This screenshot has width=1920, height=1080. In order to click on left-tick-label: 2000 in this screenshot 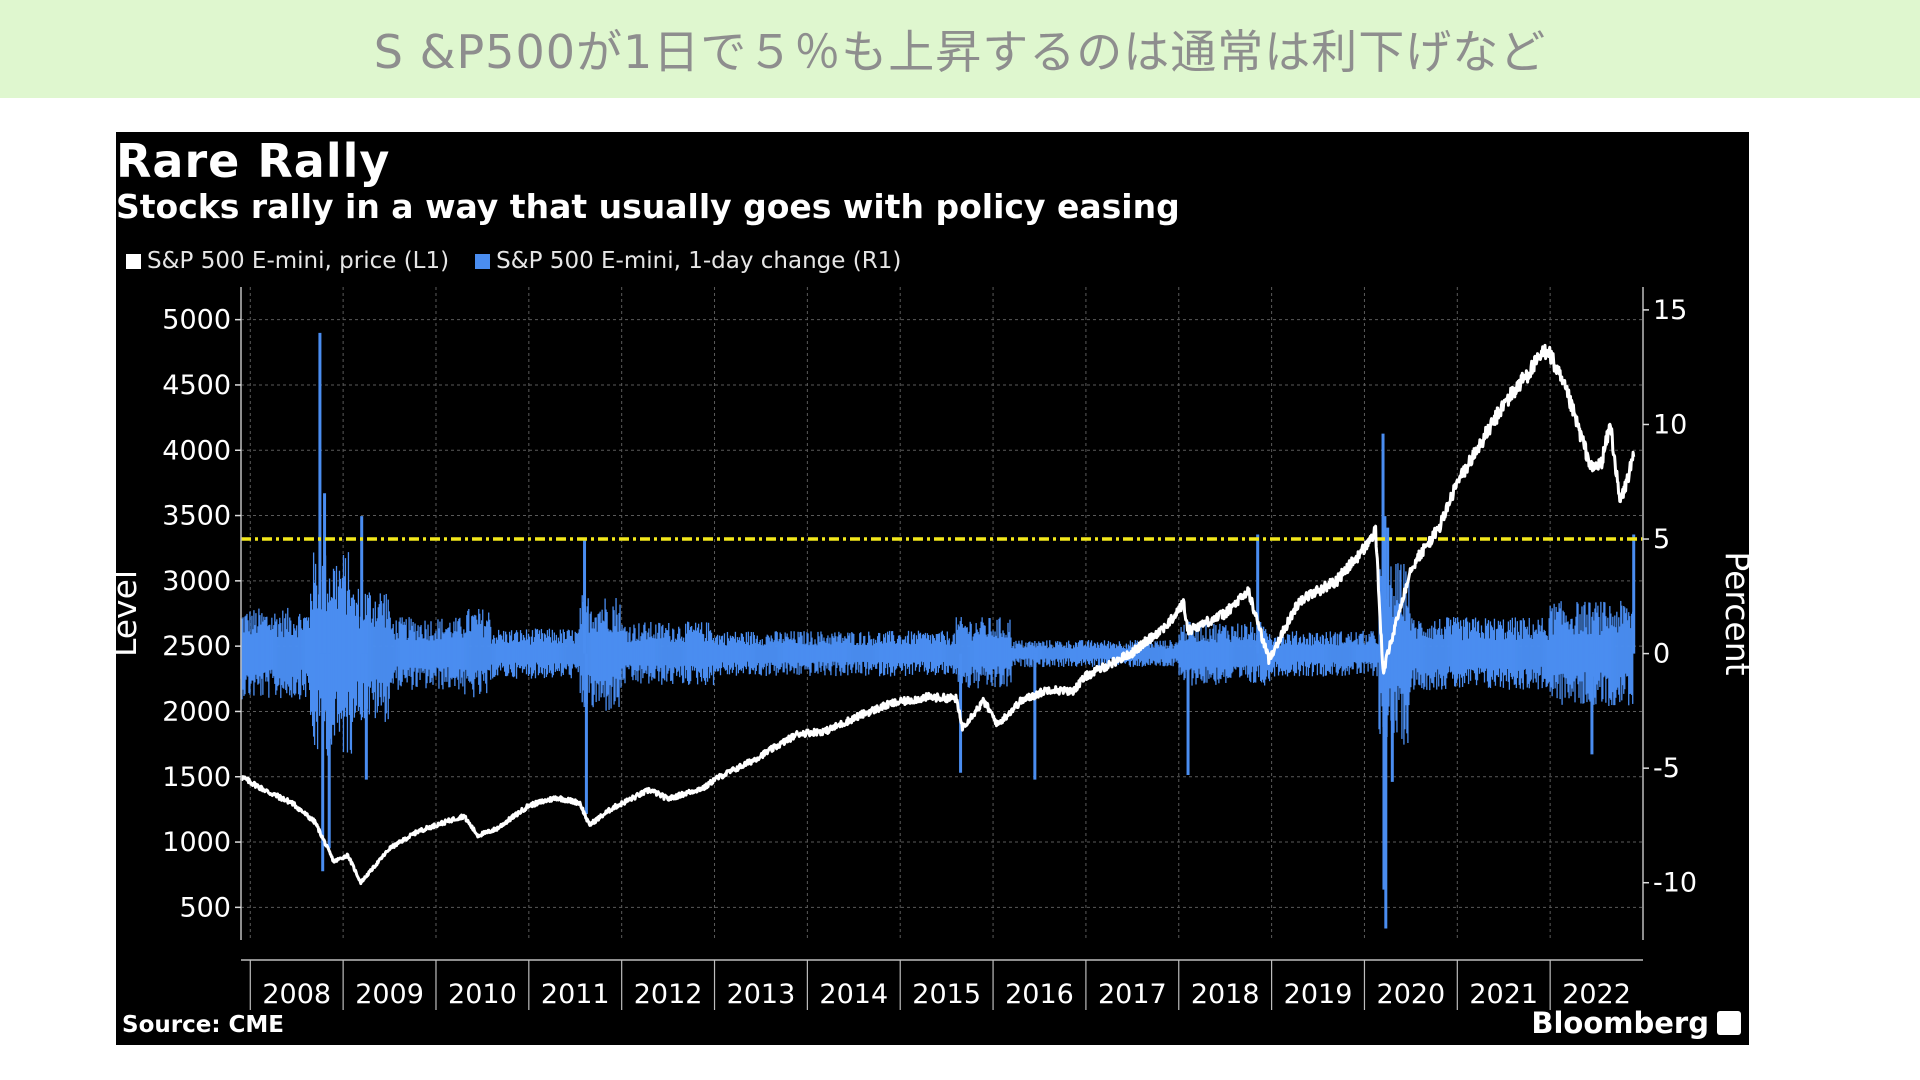, I will do `click(196, 711)`.